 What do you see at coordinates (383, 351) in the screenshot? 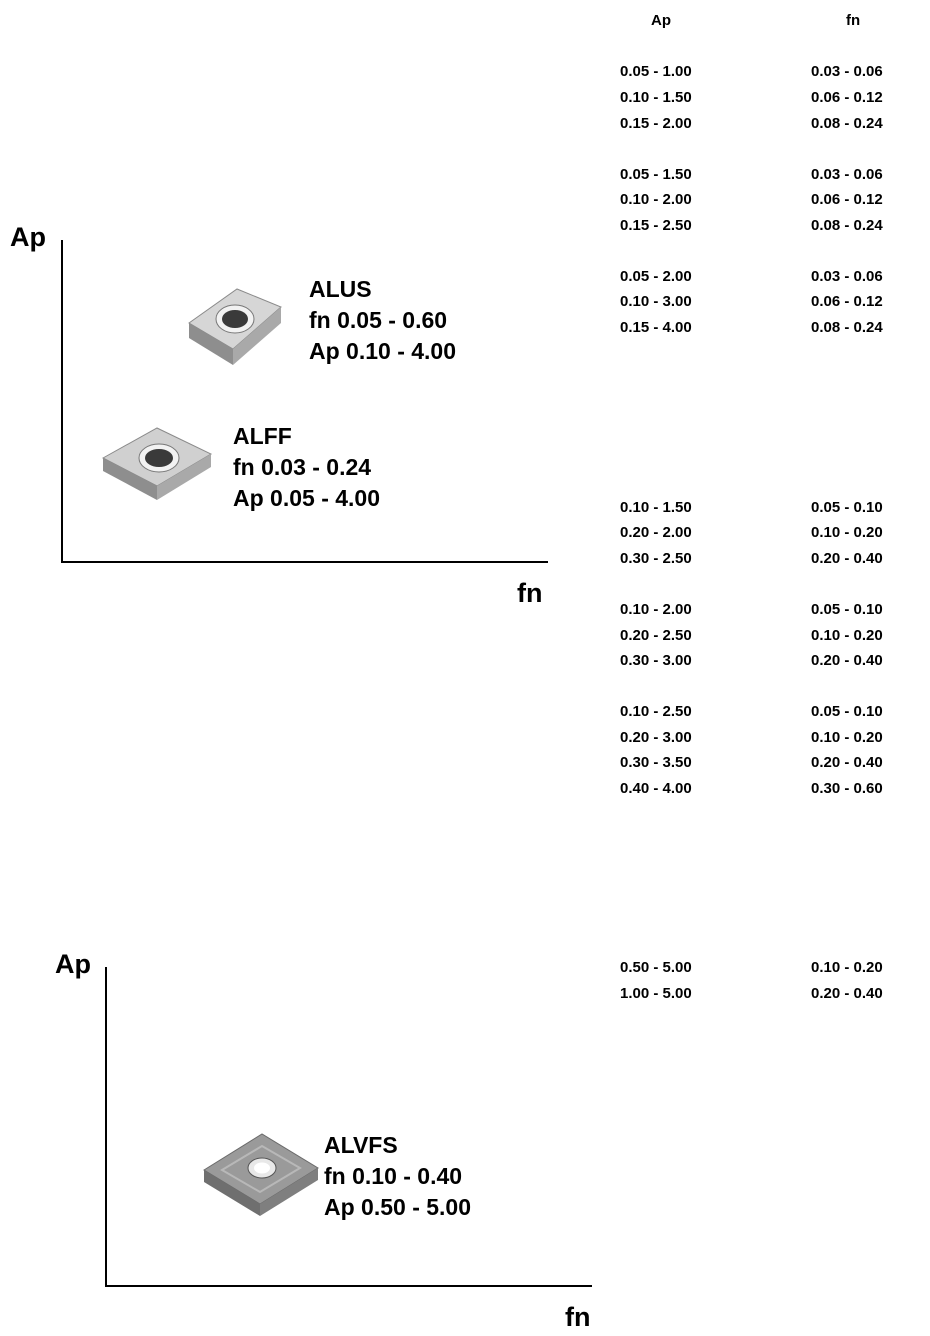
I see `alus-ap-range: Ap 0.10 - 4.00` at bounding box center [383, 351].